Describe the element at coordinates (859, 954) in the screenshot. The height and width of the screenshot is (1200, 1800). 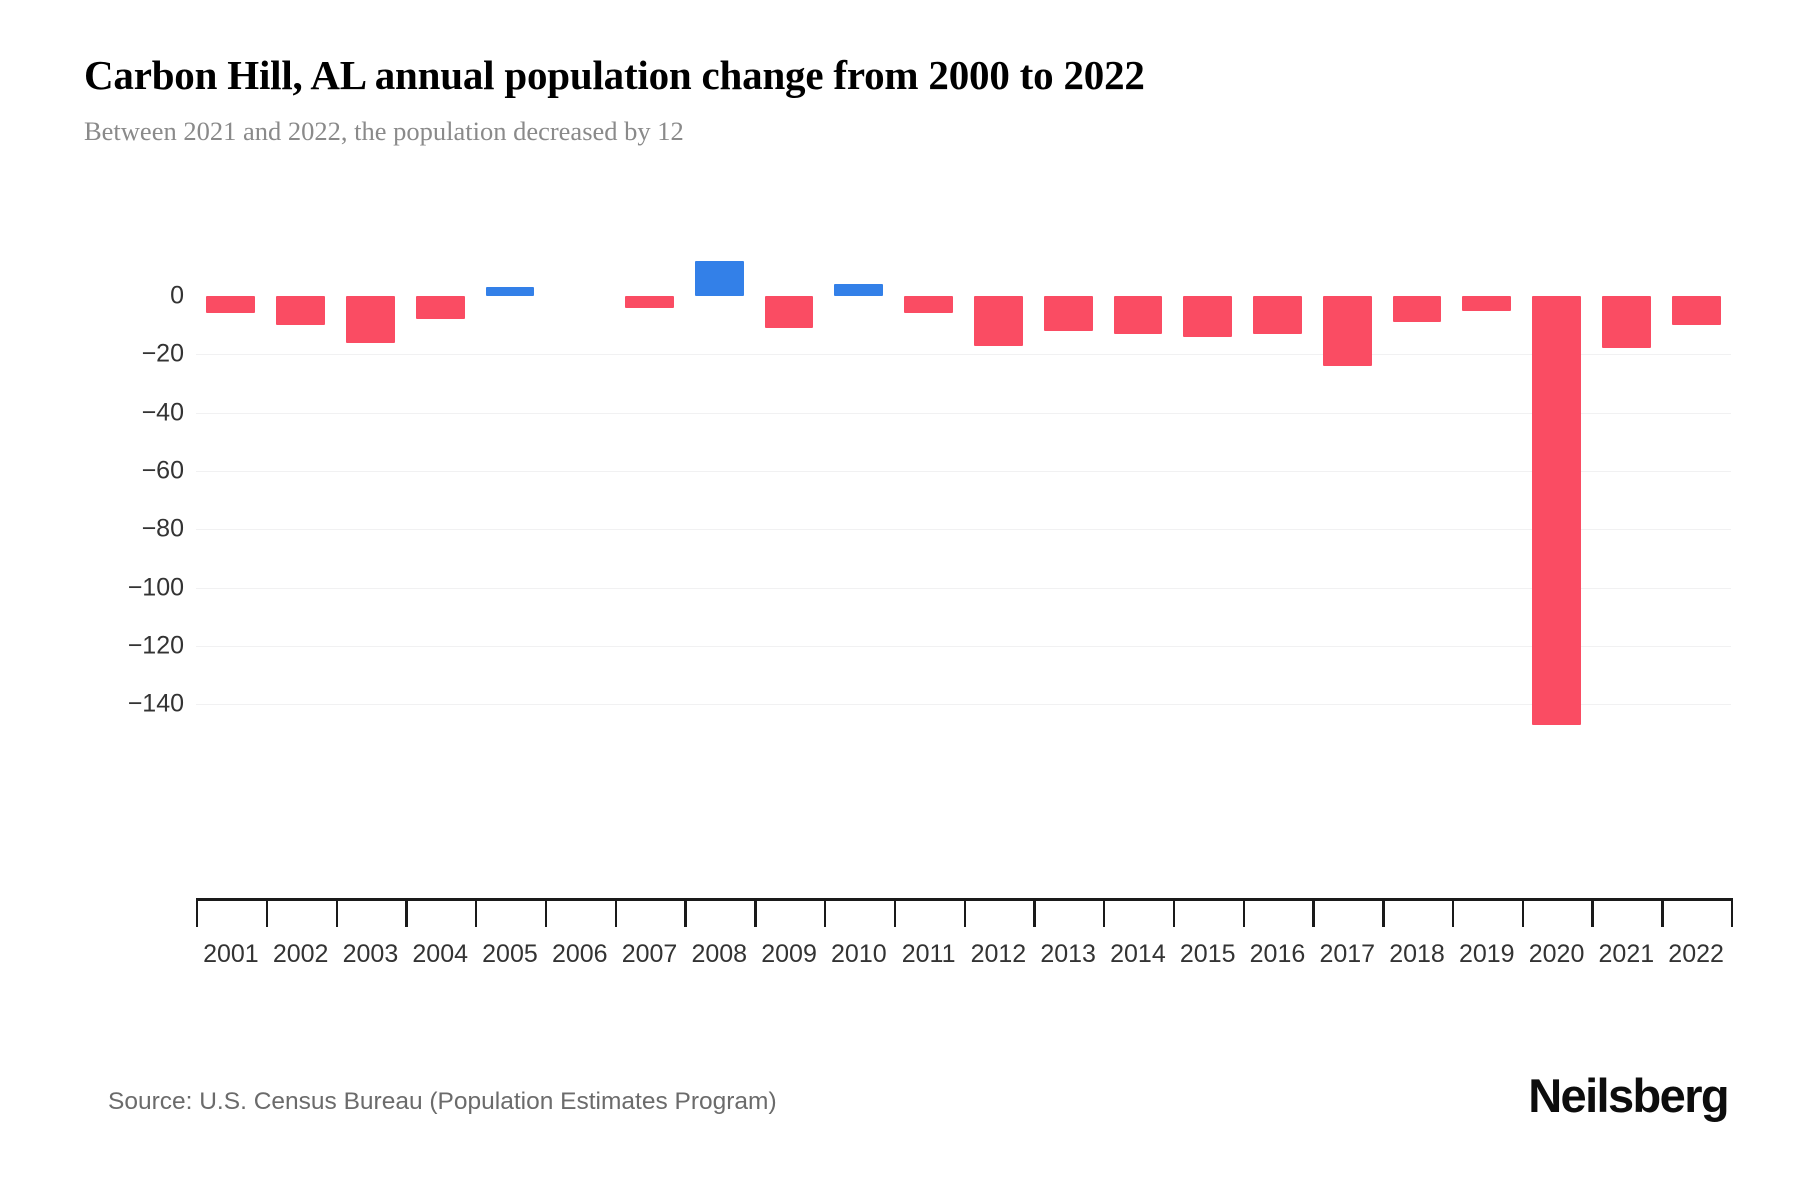
I see `x-axis-tick-label-2010: 2010` at that location.